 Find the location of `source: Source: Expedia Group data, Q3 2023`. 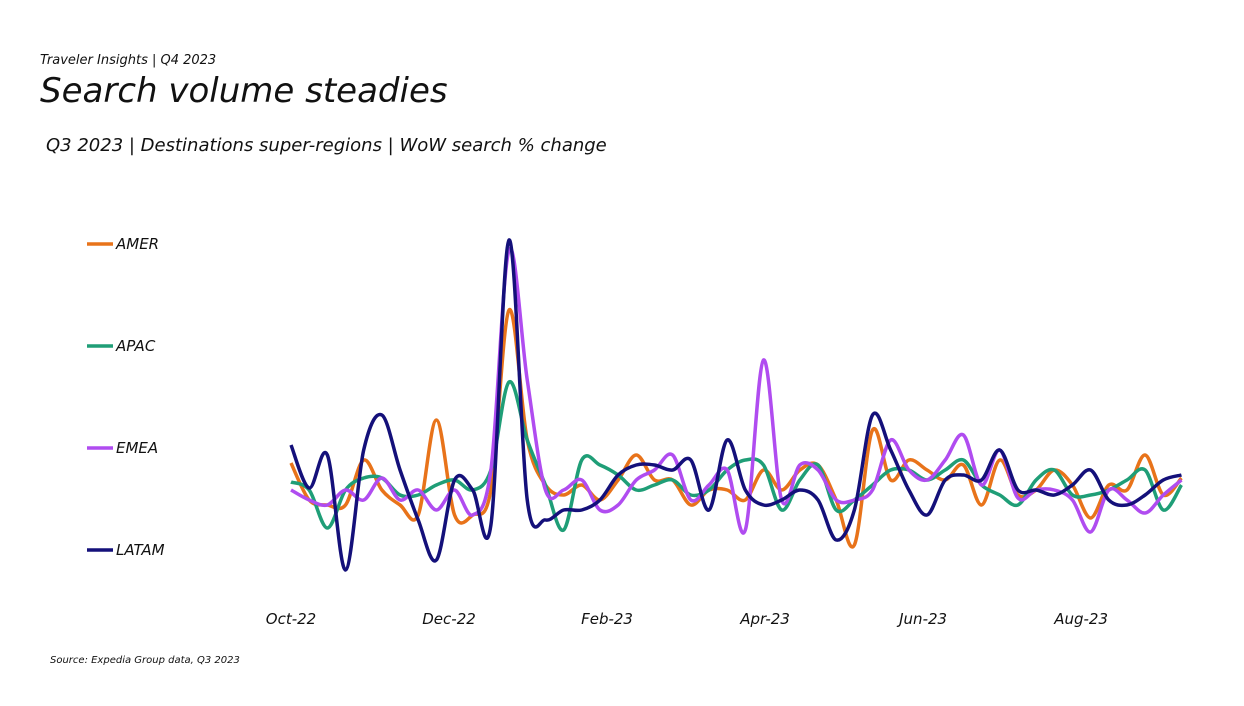

source: Source: Expedia Group data, Q3 2023 is located at coordinates (145, 660).